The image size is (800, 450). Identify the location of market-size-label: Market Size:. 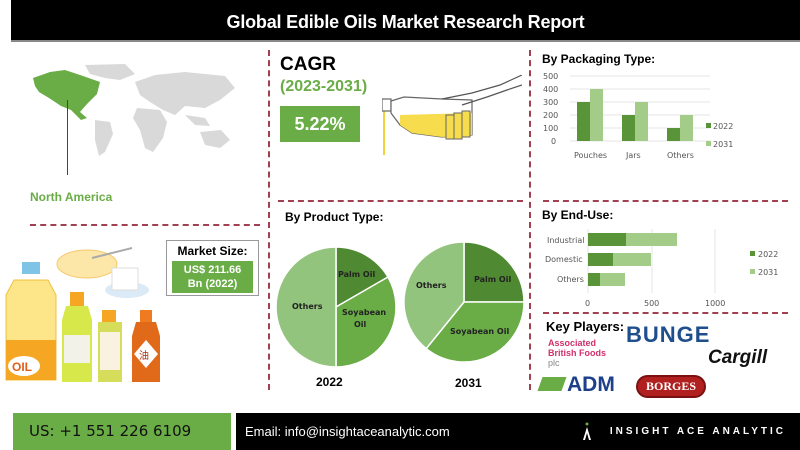
(212, 251).